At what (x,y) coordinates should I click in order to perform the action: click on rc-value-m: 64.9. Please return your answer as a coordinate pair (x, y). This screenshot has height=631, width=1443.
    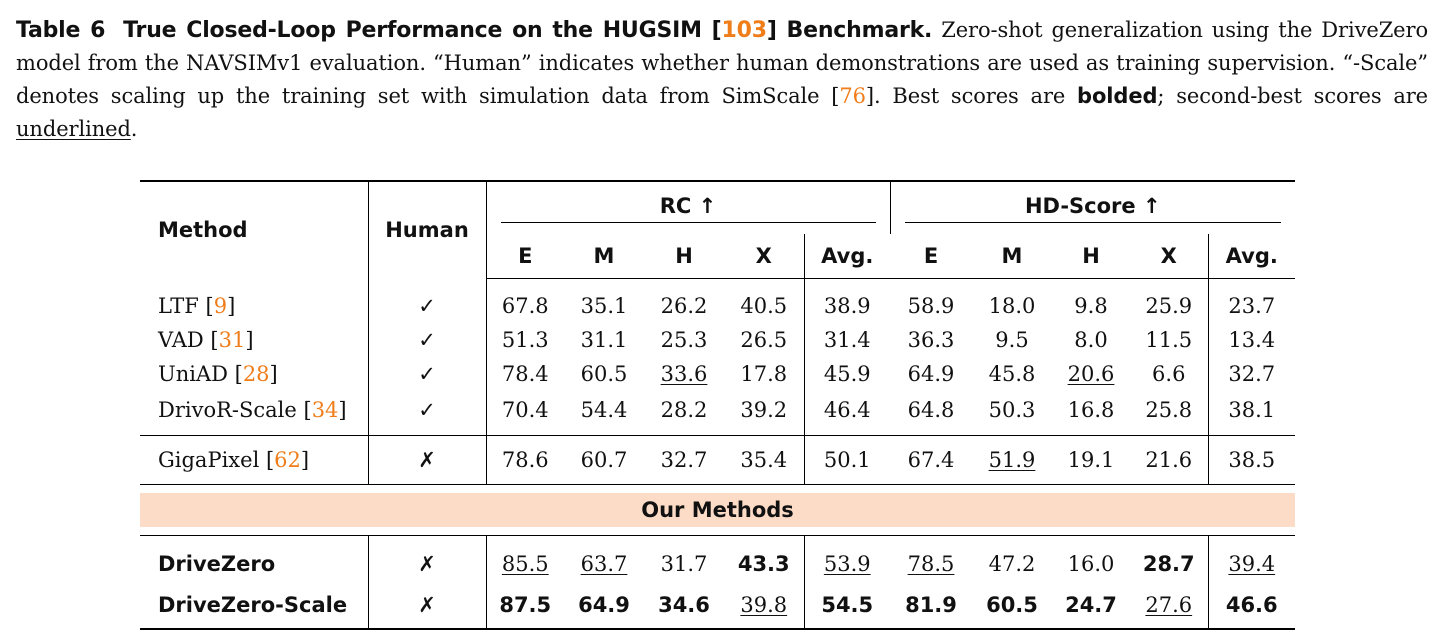
    Looking at the image, I should click on (604, 604).